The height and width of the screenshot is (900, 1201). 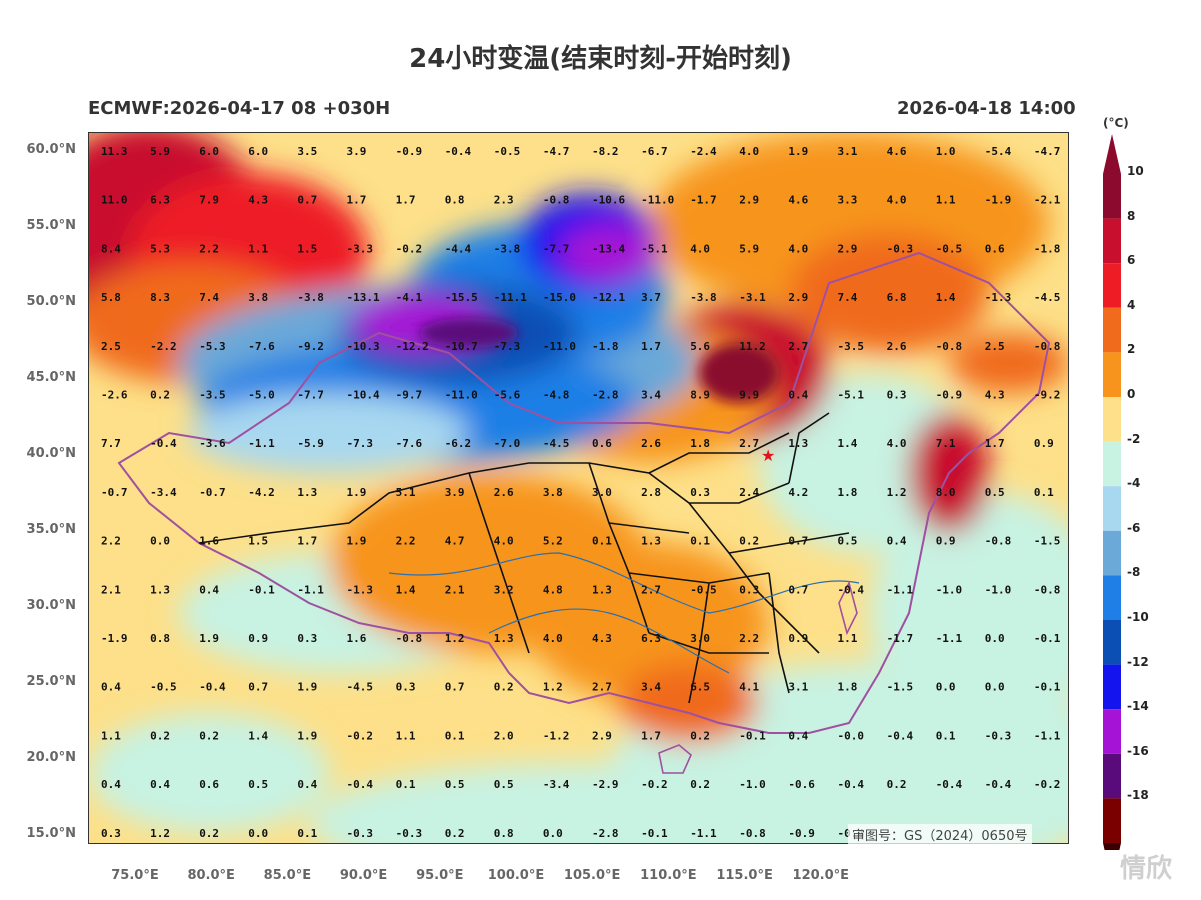 What do you see at coordinates (559, 297) in the screenshot?
I see `grid-value: -15.0` at bounding box center [559, 297].